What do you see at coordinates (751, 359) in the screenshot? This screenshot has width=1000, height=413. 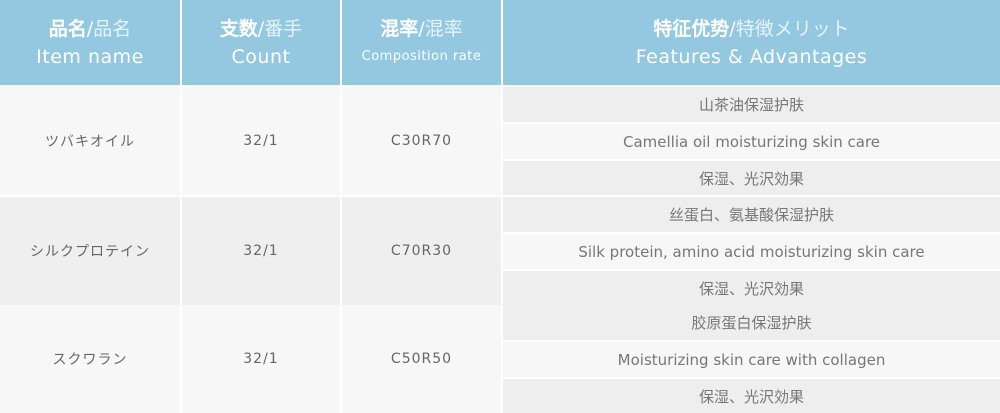 I see `feature-line: Moisturizing skin care with collagen` at bounding box center [751, 359].